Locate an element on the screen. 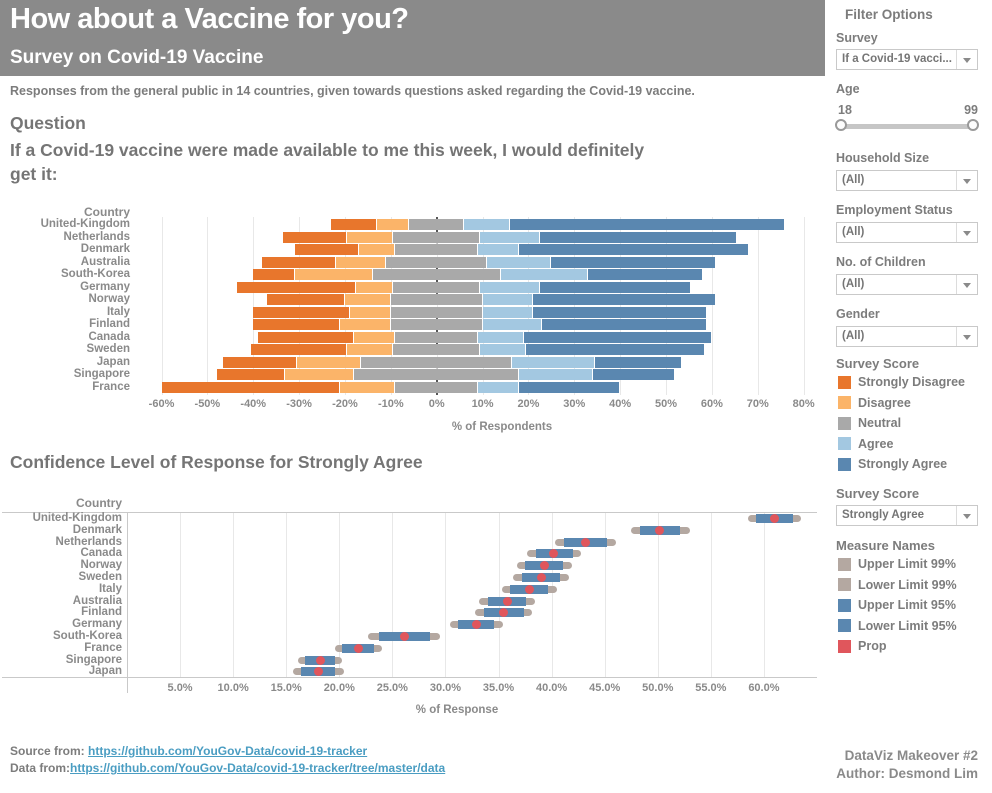 The height and width of the screenshot is (793, 992). legend-item-disagree: Disagree is located at coordinates (901, 403).